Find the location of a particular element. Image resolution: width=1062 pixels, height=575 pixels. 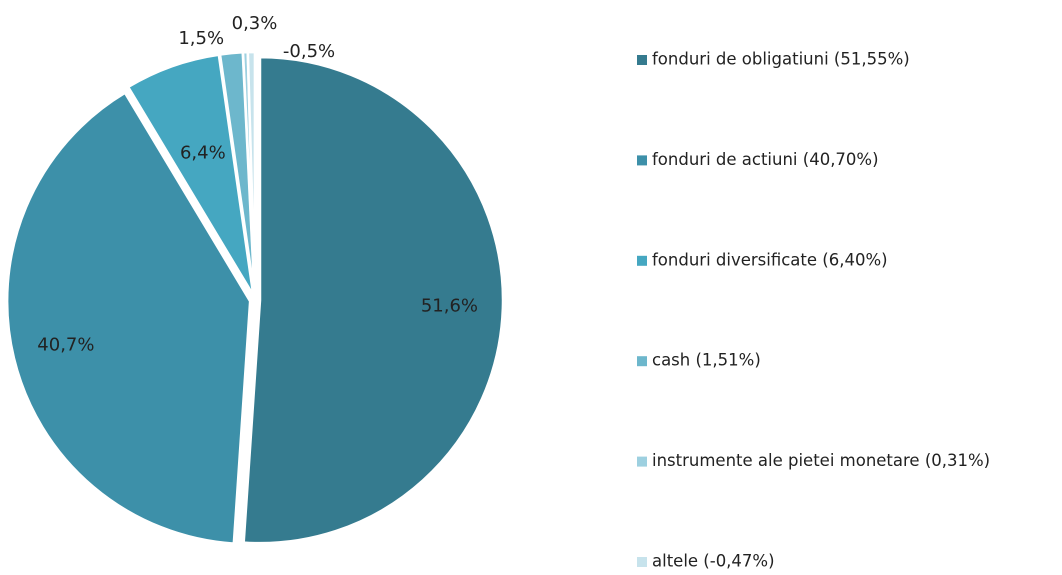

data-label: -0,5% is located at coordinates (309, 51).